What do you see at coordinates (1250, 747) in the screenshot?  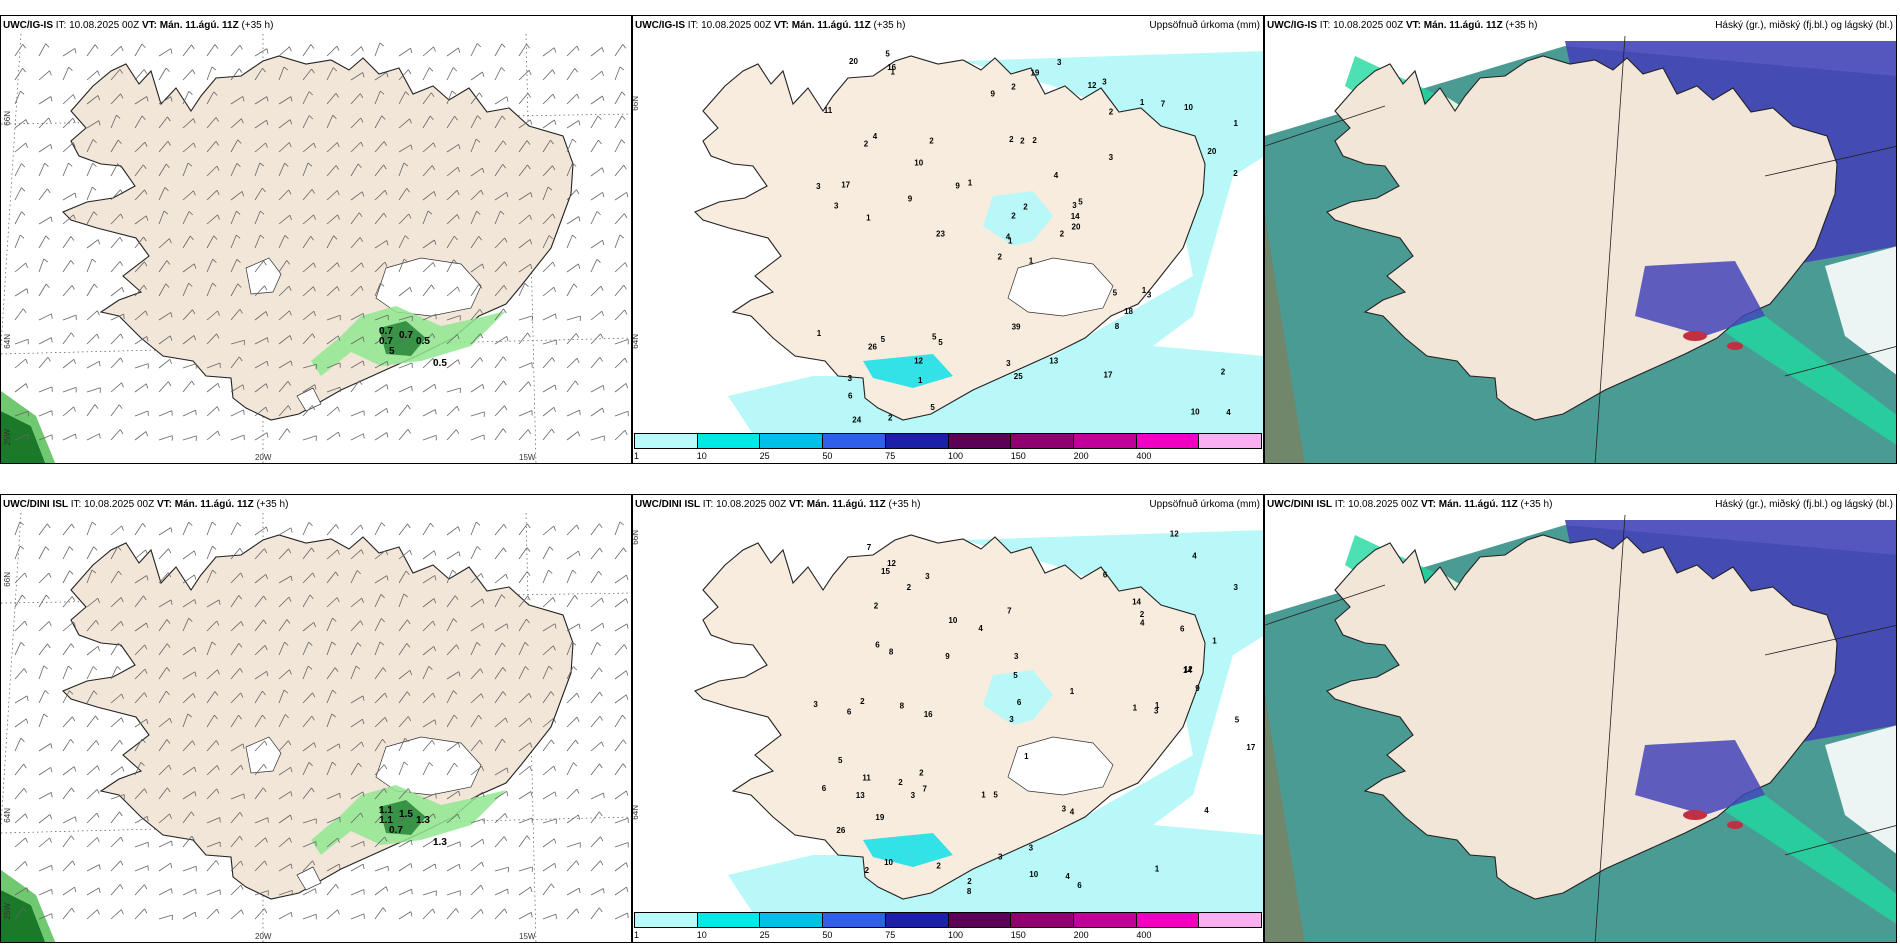 I see `precip-value: 17` at bounding box center [1250, 747].